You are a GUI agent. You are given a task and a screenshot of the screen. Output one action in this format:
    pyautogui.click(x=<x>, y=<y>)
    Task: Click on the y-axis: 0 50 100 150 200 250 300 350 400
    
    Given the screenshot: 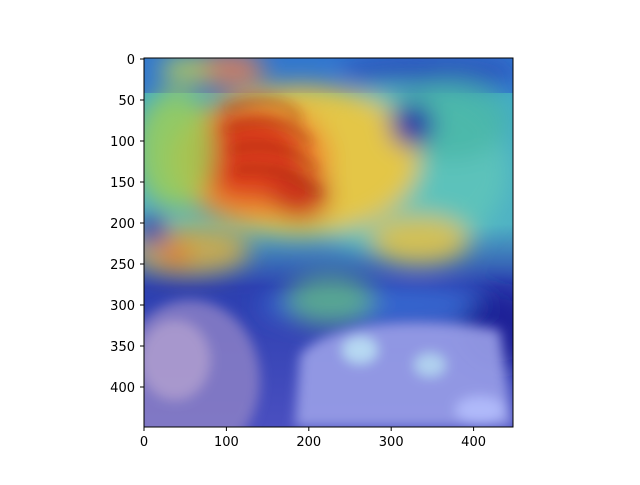 What is the action you would take?
    pyautogui.click(x=127, y=224)
    